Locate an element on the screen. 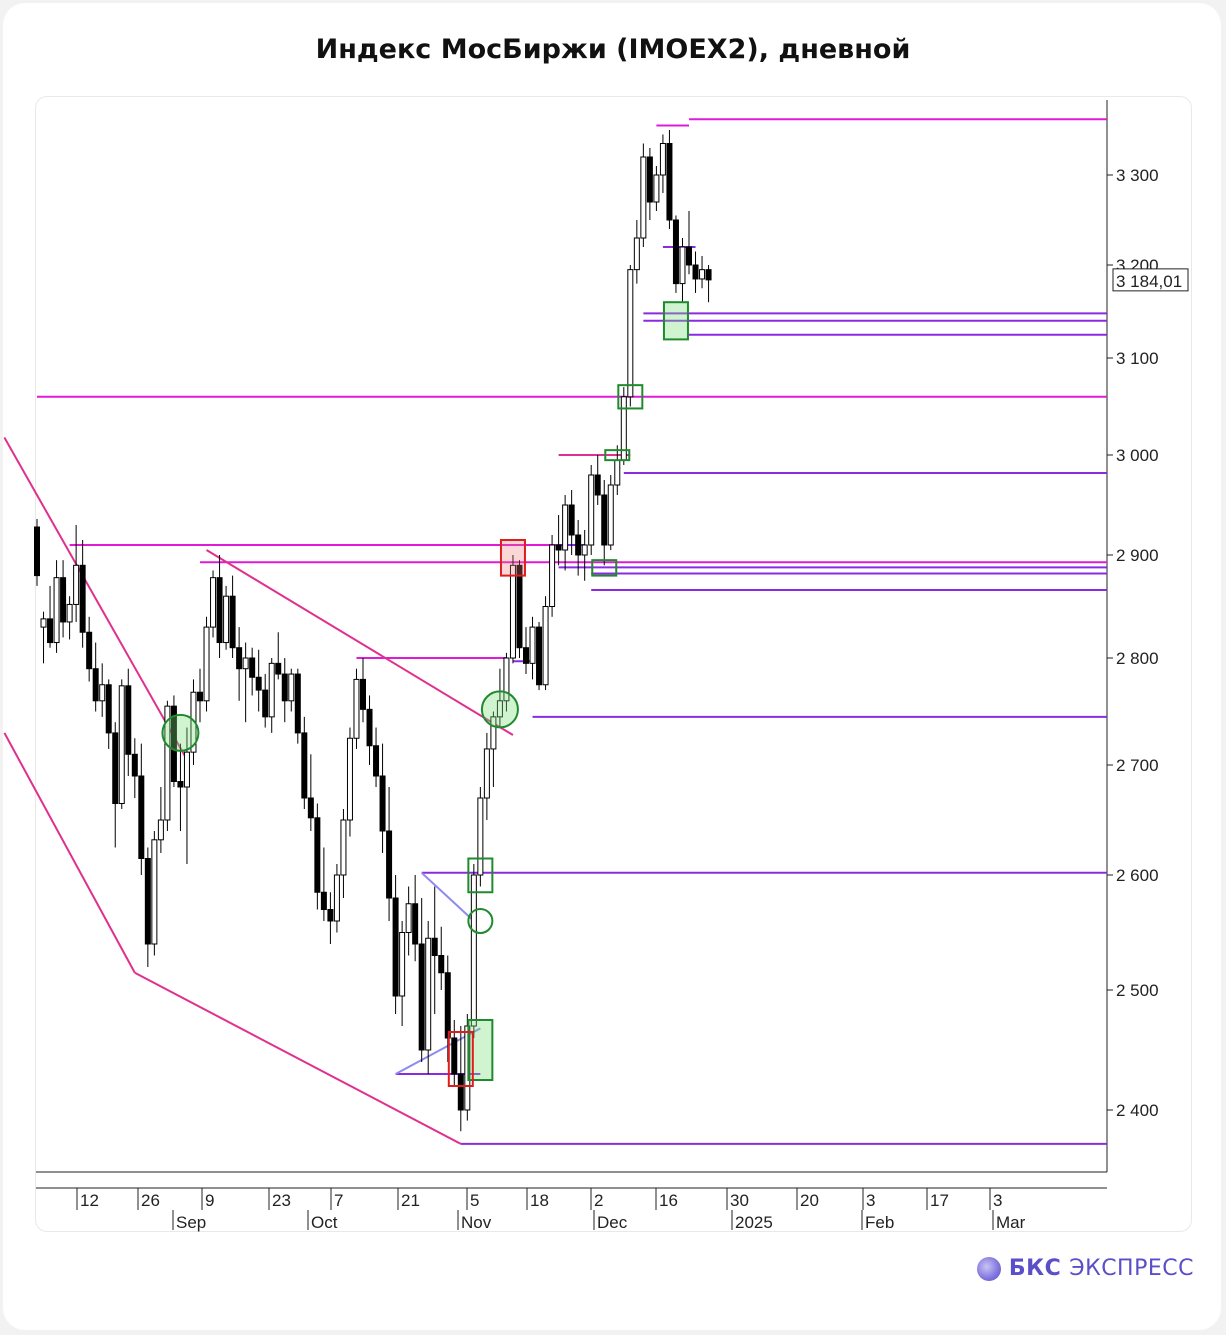 The image size is (1226, 1335). upper-channel-line is located at coordinates (95, 599).